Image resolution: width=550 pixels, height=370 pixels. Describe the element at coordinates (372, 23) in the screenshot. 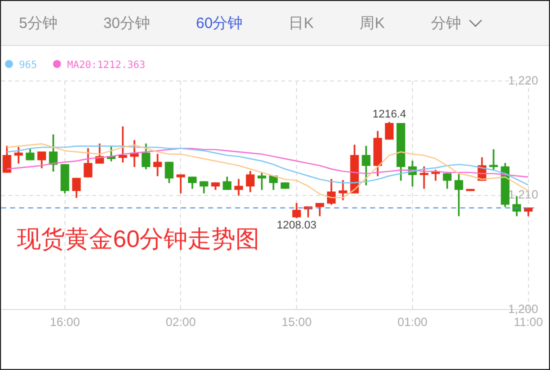

I see `text: 周K` at that location.